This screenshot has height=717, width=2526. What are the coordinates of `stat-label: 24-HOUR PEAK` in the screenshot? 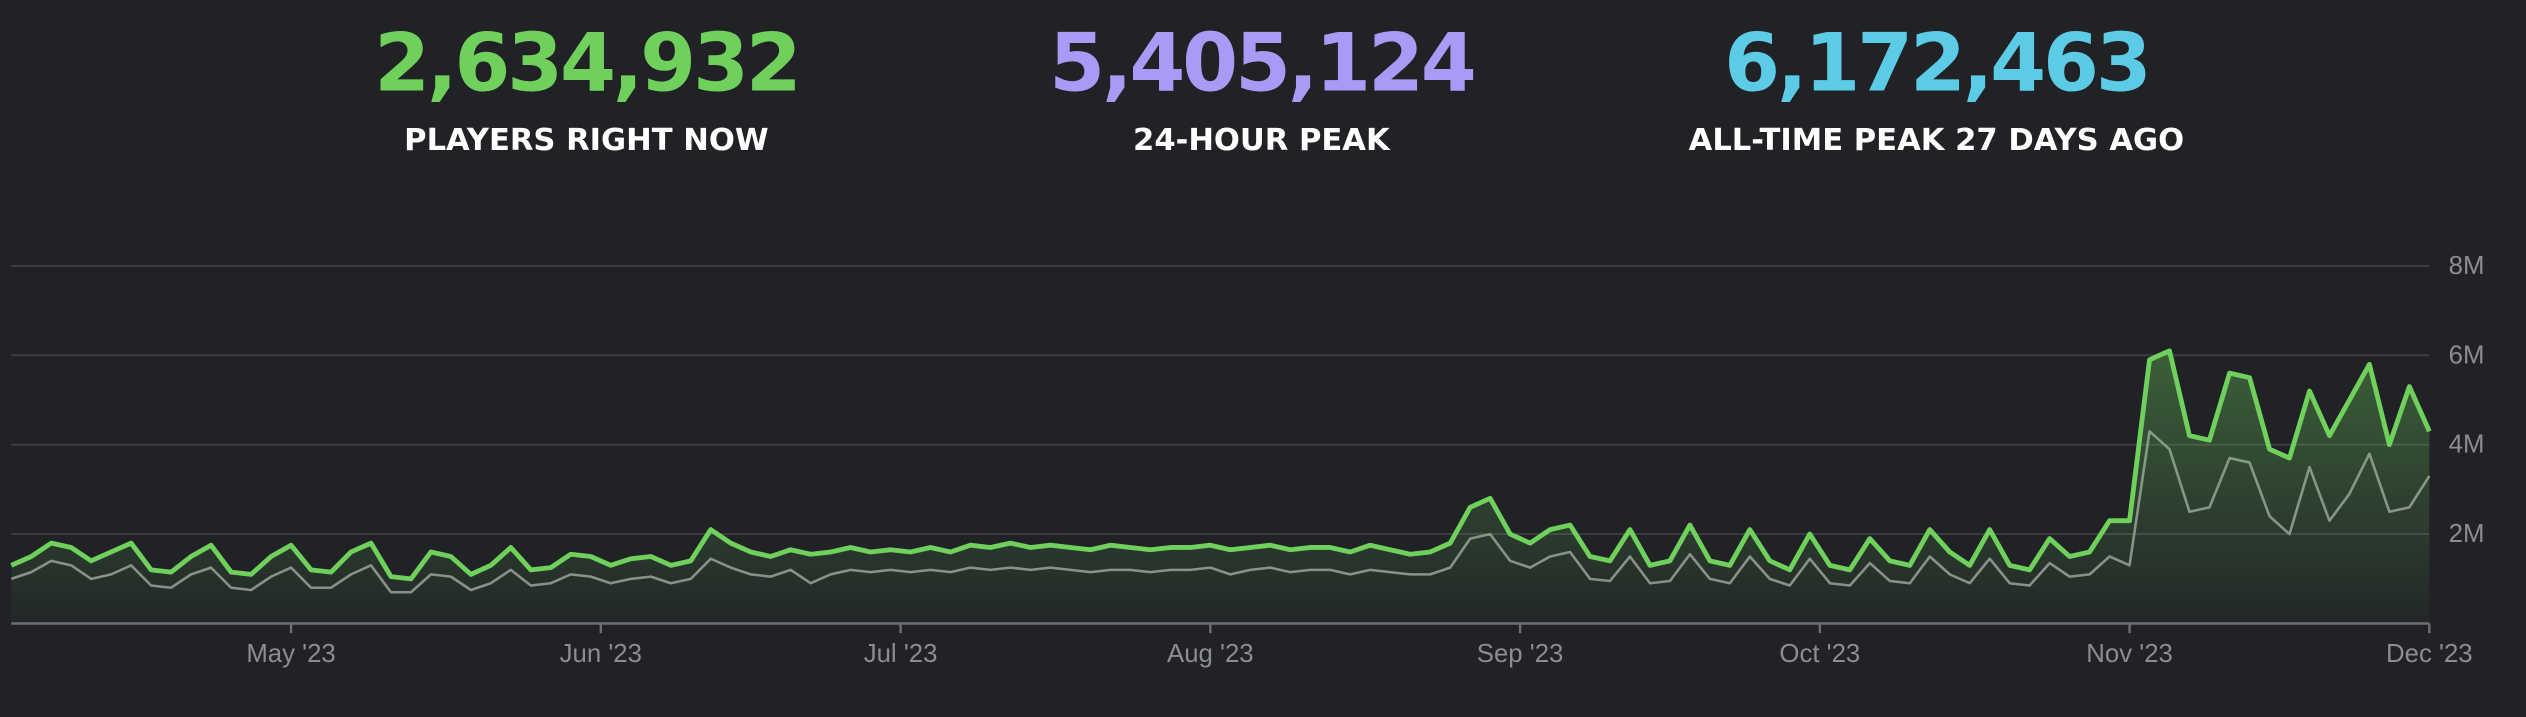 It's located at (1262, 140).